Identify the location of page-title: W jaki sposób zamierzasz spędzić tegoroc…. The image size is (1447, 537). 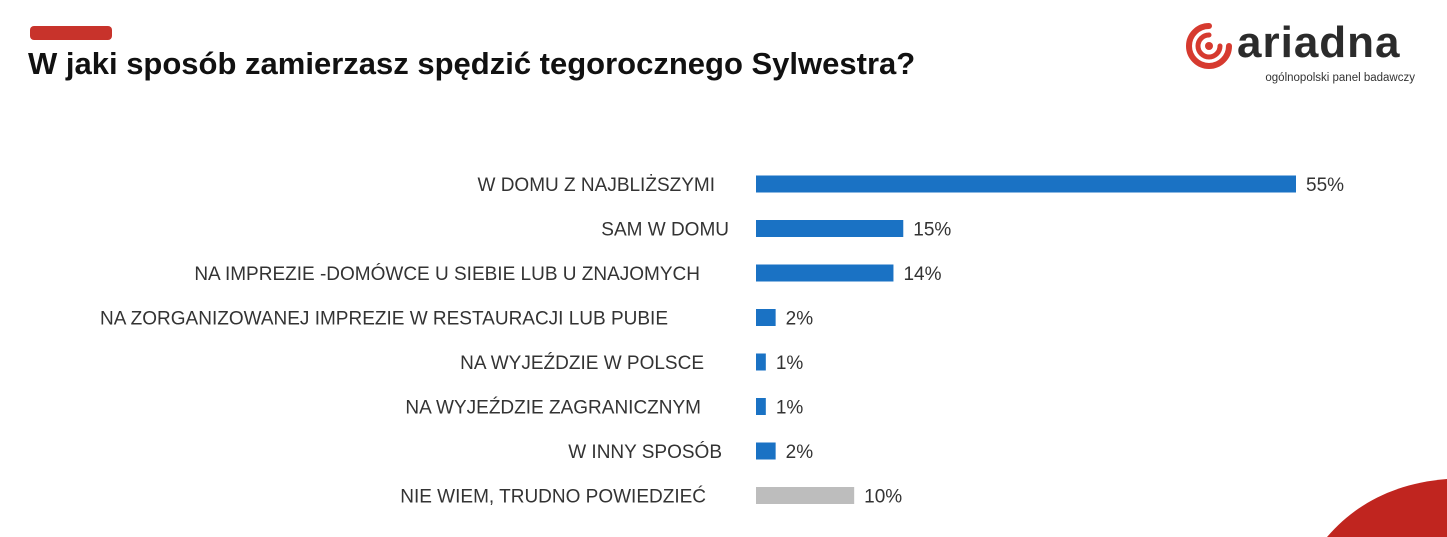
(472, 63).